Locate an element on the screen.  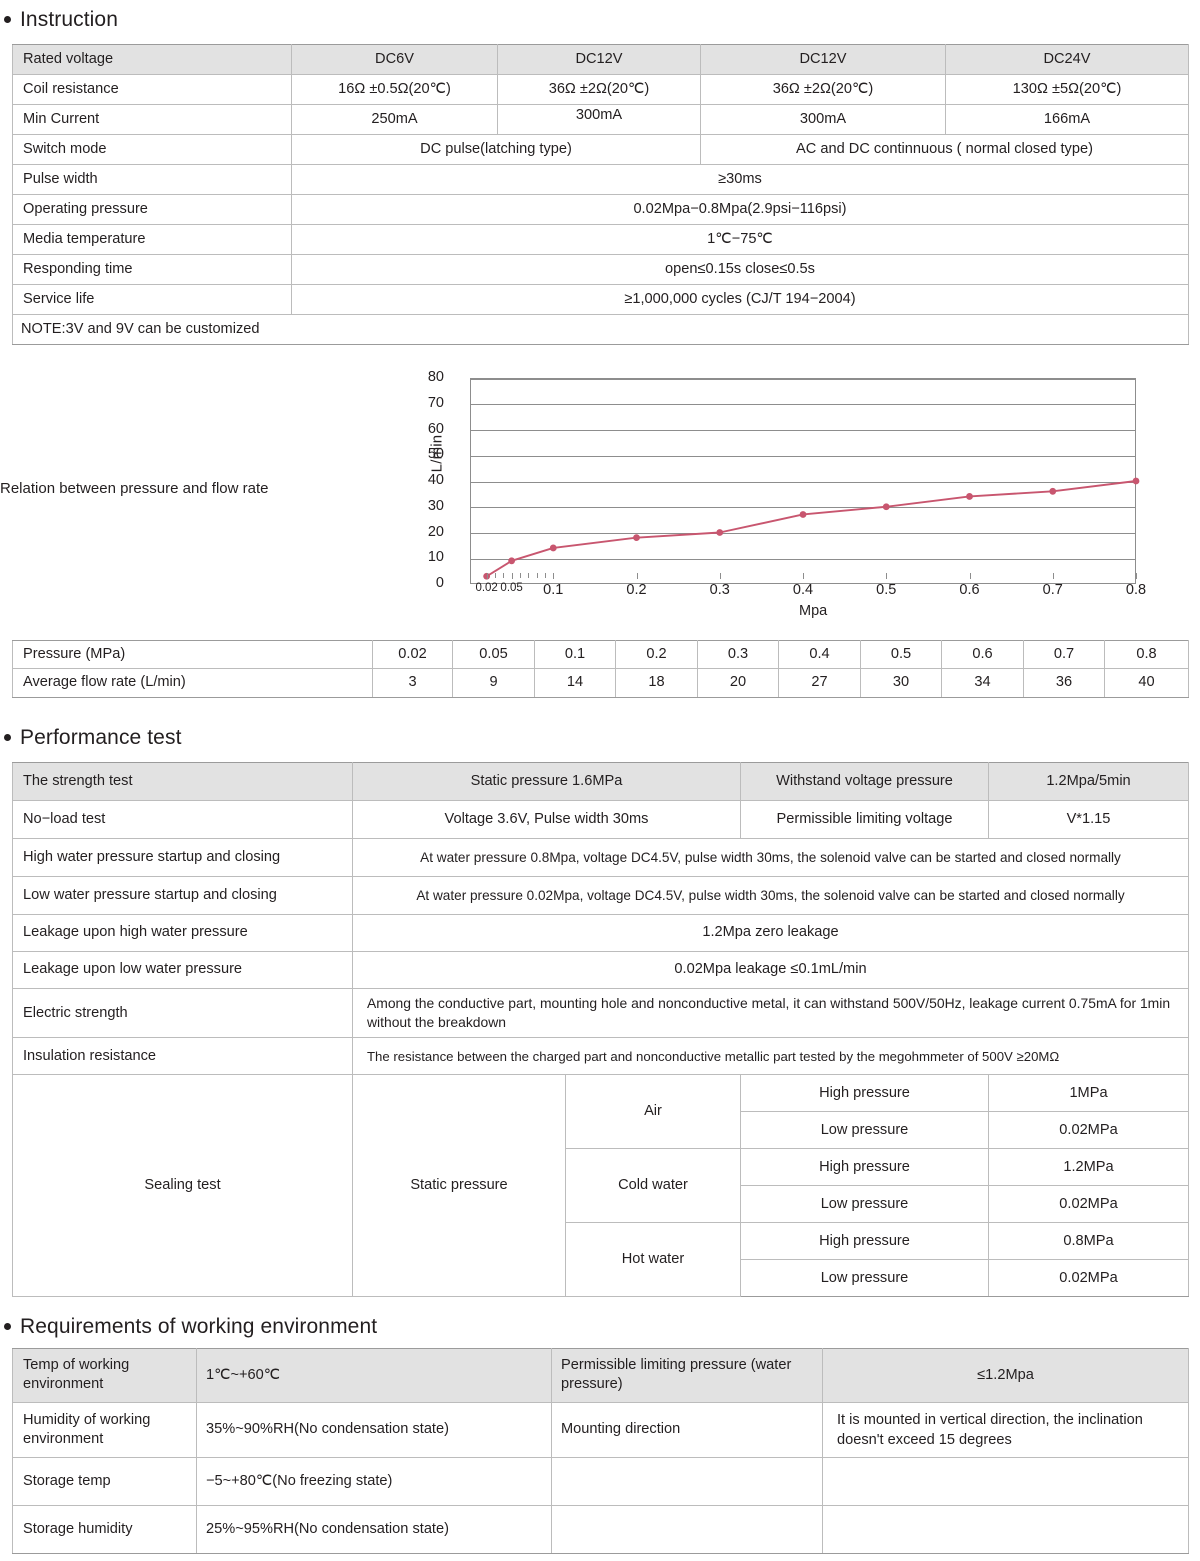
cell-noload-value: V*1.15 is located at coordinates (1088, 819).